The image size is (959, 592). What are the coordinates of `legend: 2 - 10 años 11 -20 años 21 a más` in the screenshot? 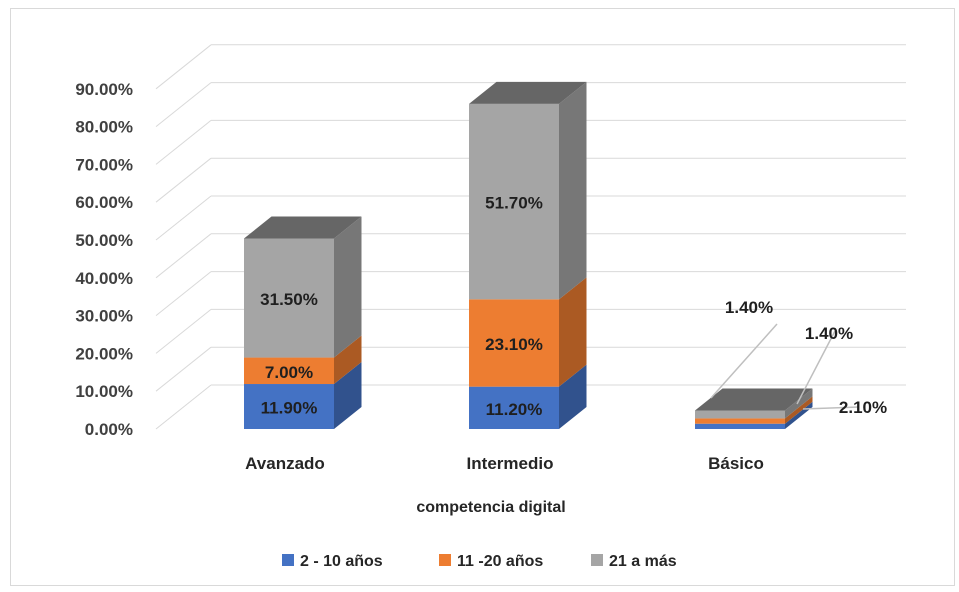 It's located at (479, 561).